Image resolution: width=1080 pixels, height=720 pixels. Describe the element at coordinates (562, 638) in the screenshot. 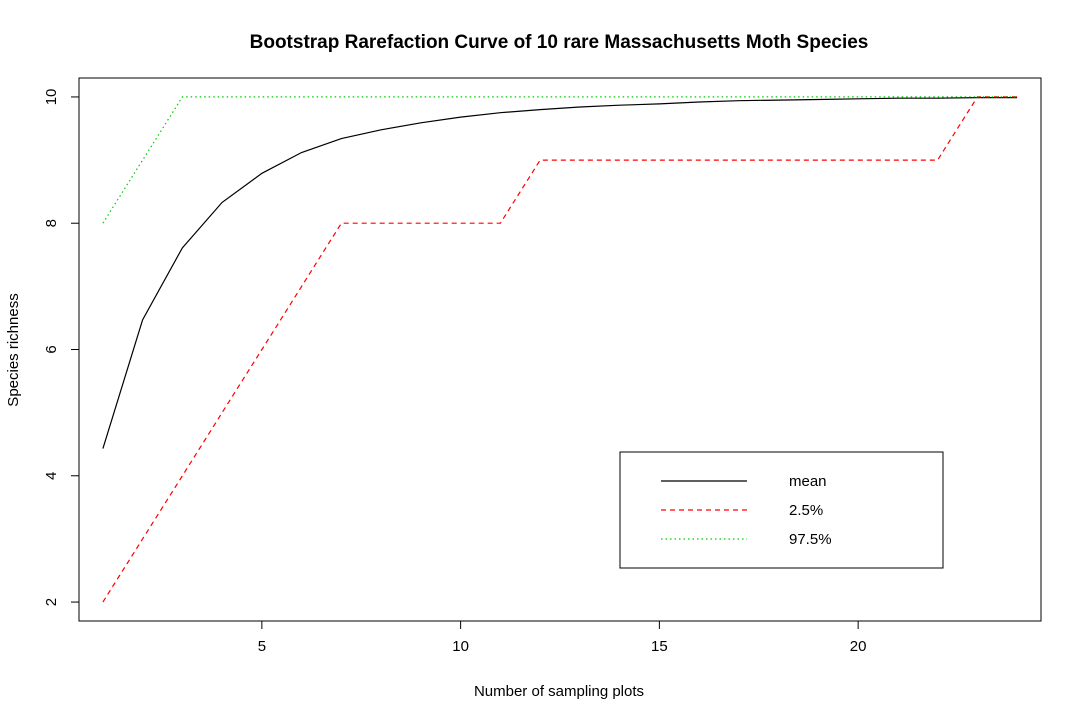

I see `x-axis: 5 10 15 20` at that location.